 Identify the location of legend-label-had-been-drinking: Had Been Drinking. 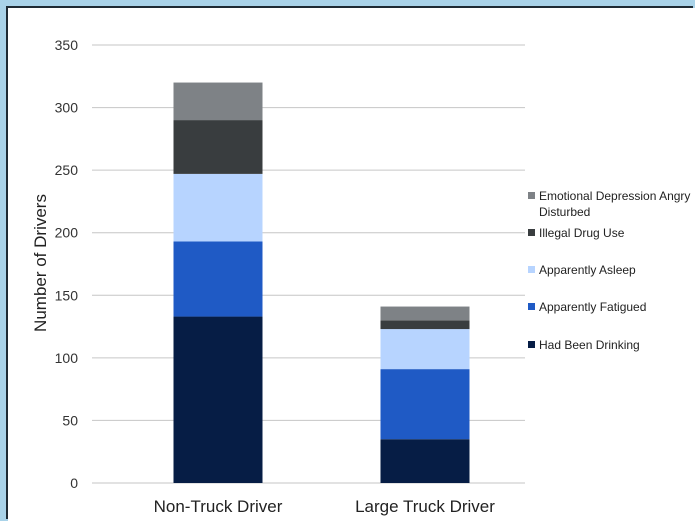
(589, 345).